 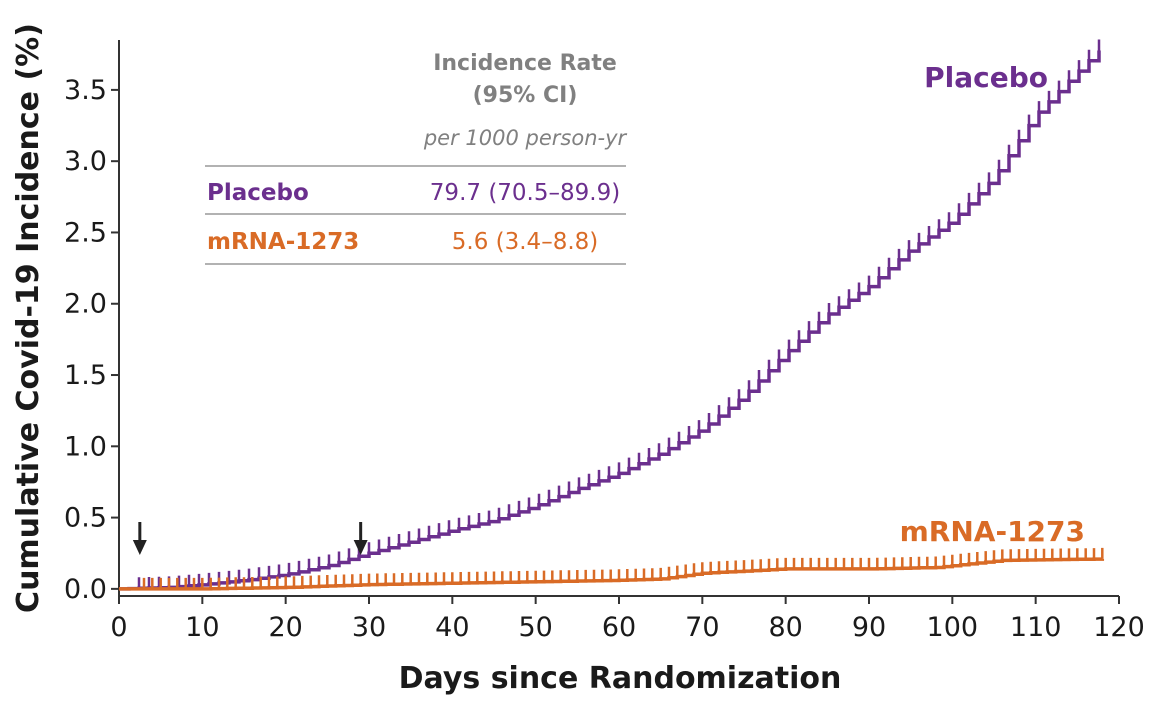 What do you see at coordinates (525, 193) in the screenshot?
I see `legend-row-placebo-value: 79.7 (70.5–89.9)` at bounding box center [525, 193].